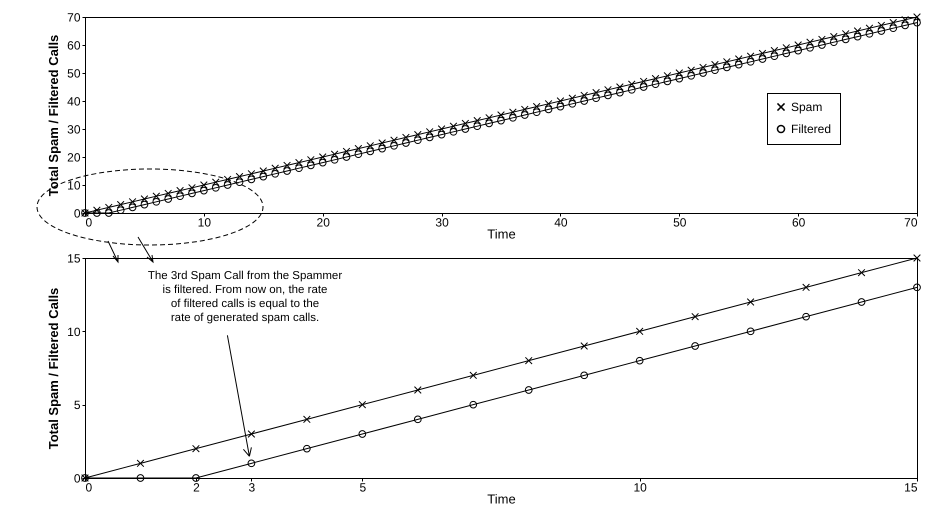  What do you see at coordinates (74, 73) in the screenshot?
I see `y-tick-label: 50` at bounding box center [74, 73].